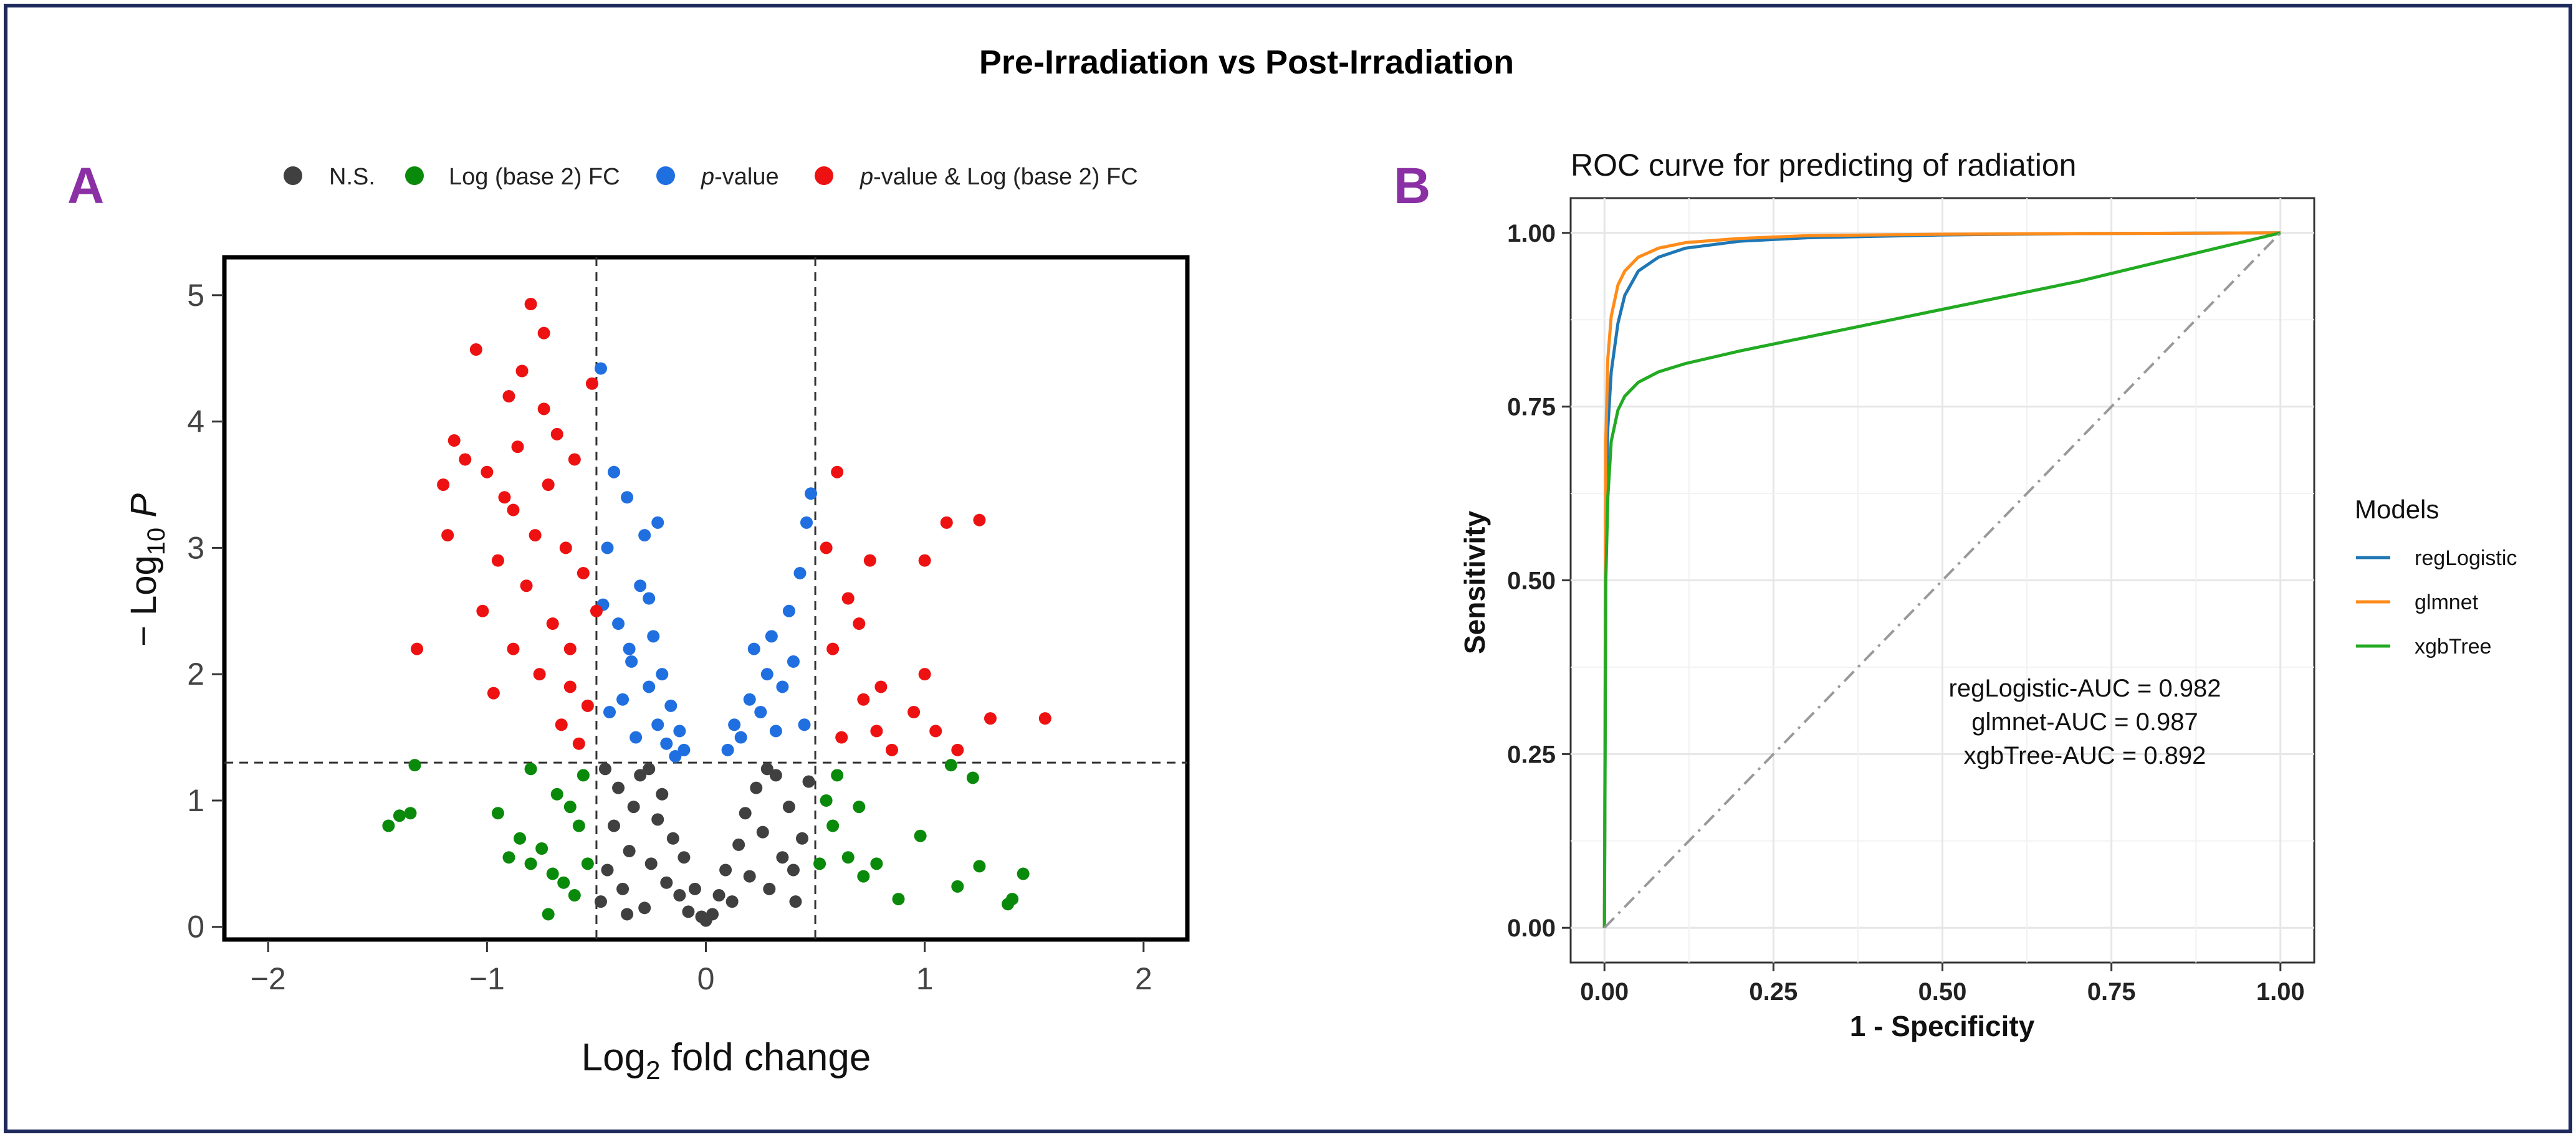 This screenshot has height=1137, width=2576. Describe the element at coordinates (2085, 722) in the screenshot. I see `auc-annotation-glmnet: glmnet-AUC = 0.987` at that location.